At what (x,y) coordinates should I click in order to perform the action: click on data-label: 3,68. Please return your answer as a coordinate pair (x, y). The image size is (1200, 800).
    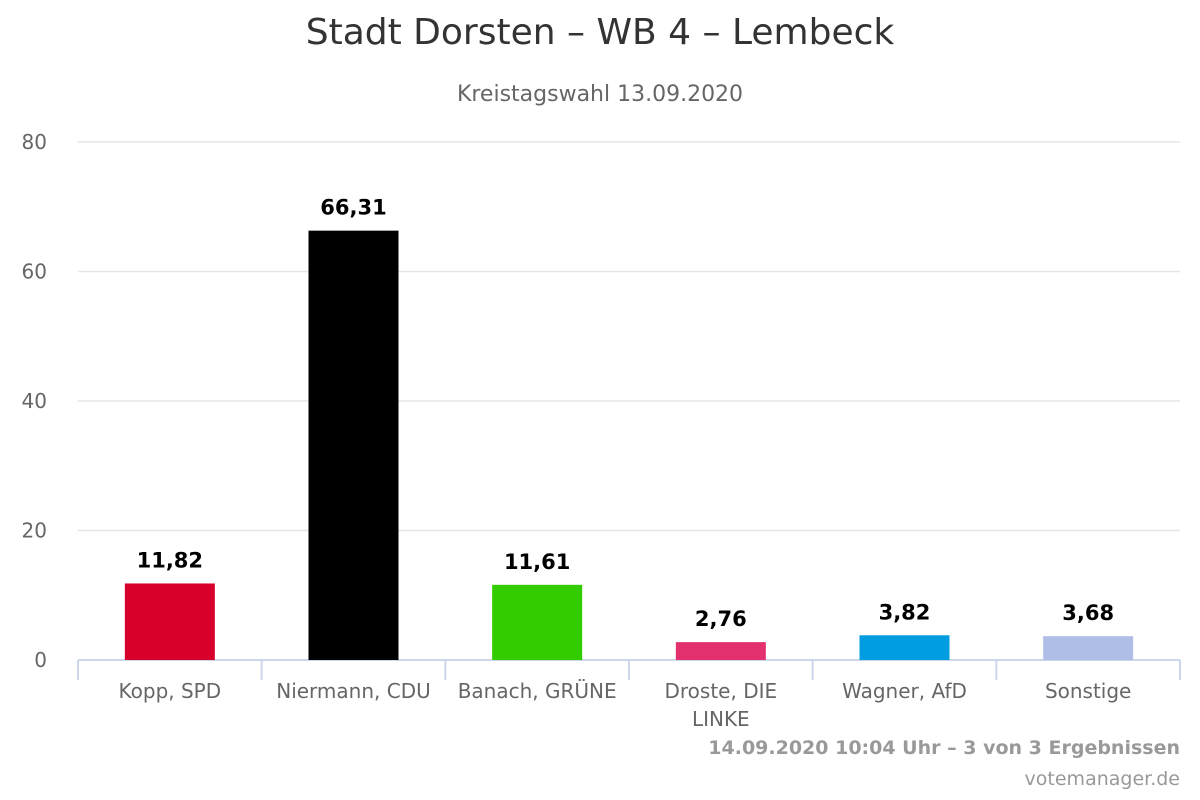
    Looking at the image, I should click on (1088, 613).